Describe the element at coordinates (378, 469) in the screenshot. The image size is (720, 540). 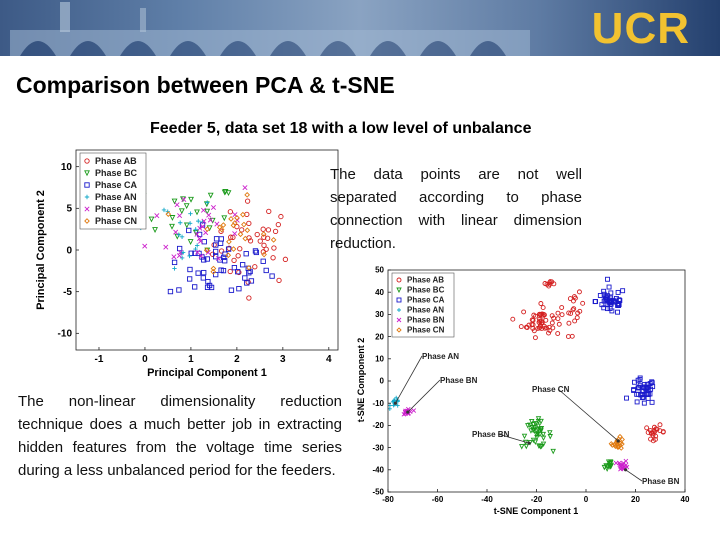
I see `tsne-ytick-label: -40` at that location.